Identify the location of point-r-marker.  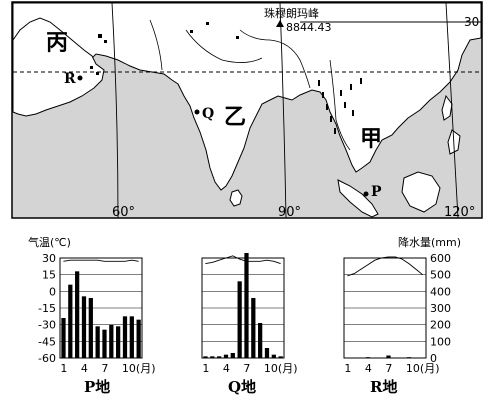
(80, 78).